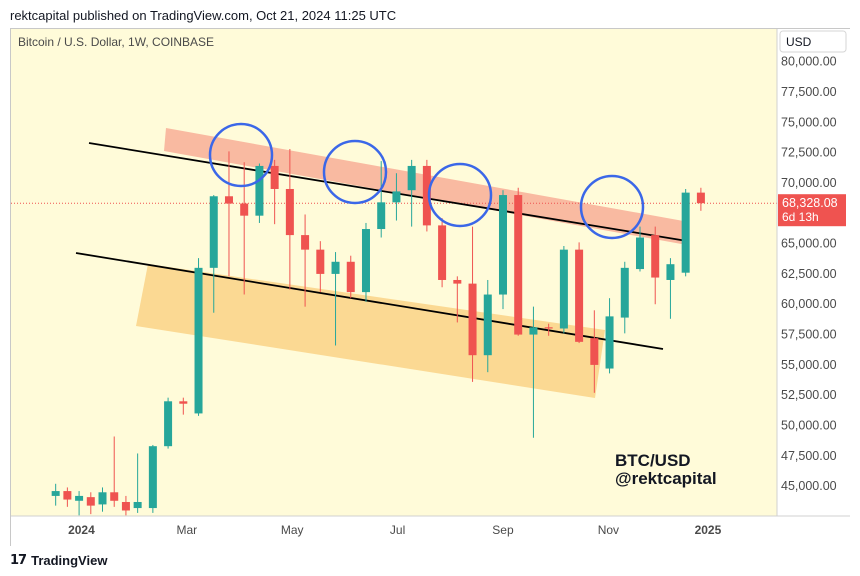  I want to click on x-tick-label: Nov, so click(608, 530).